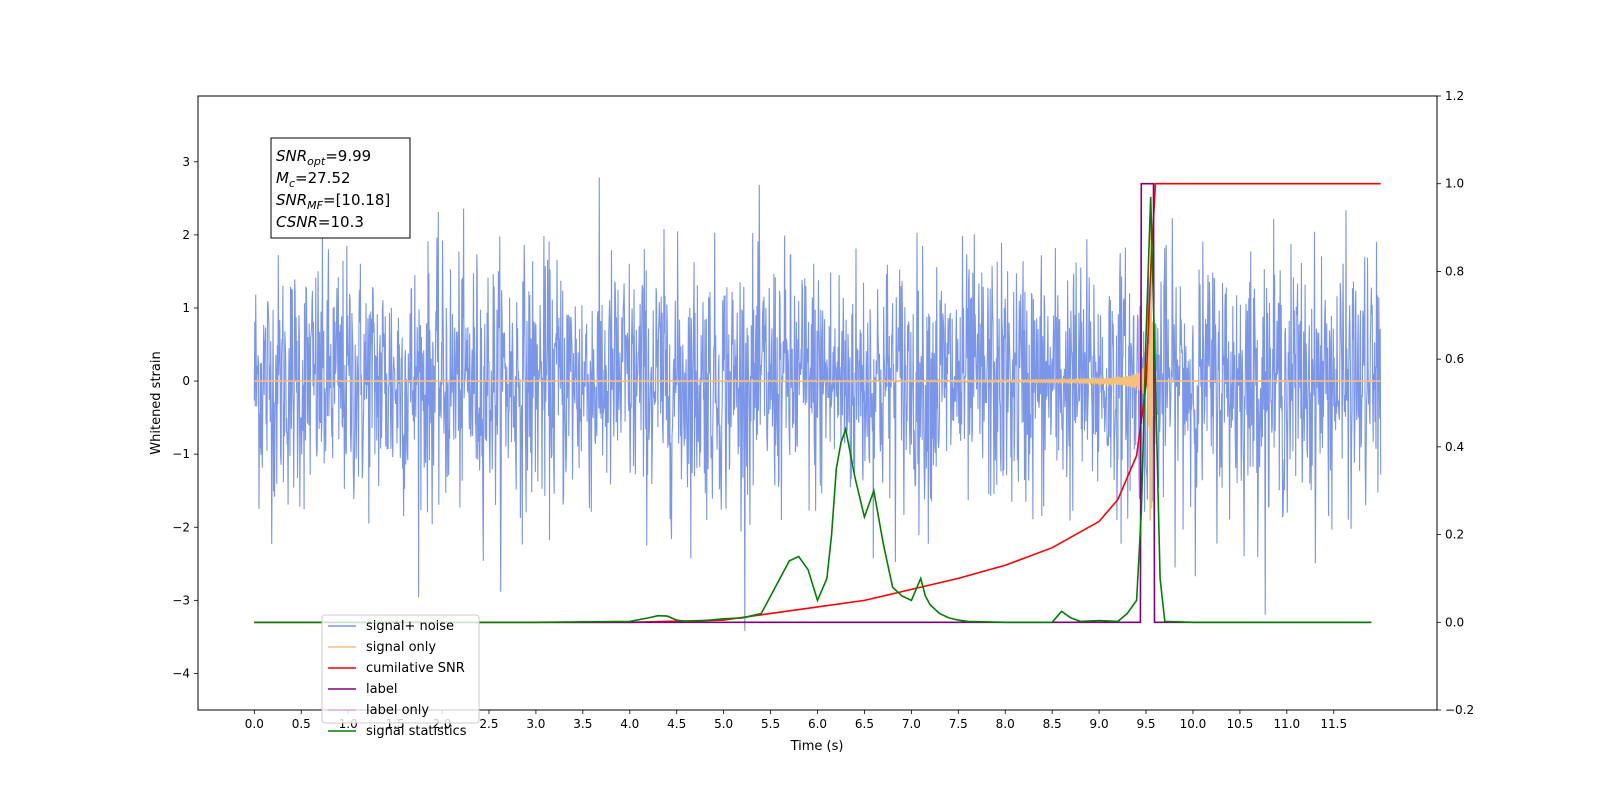  What do you see at coordinates (320, 222) in the screenshot?
I see `annotation-line: CSNR=10.3` at bounding box center [320, 222].